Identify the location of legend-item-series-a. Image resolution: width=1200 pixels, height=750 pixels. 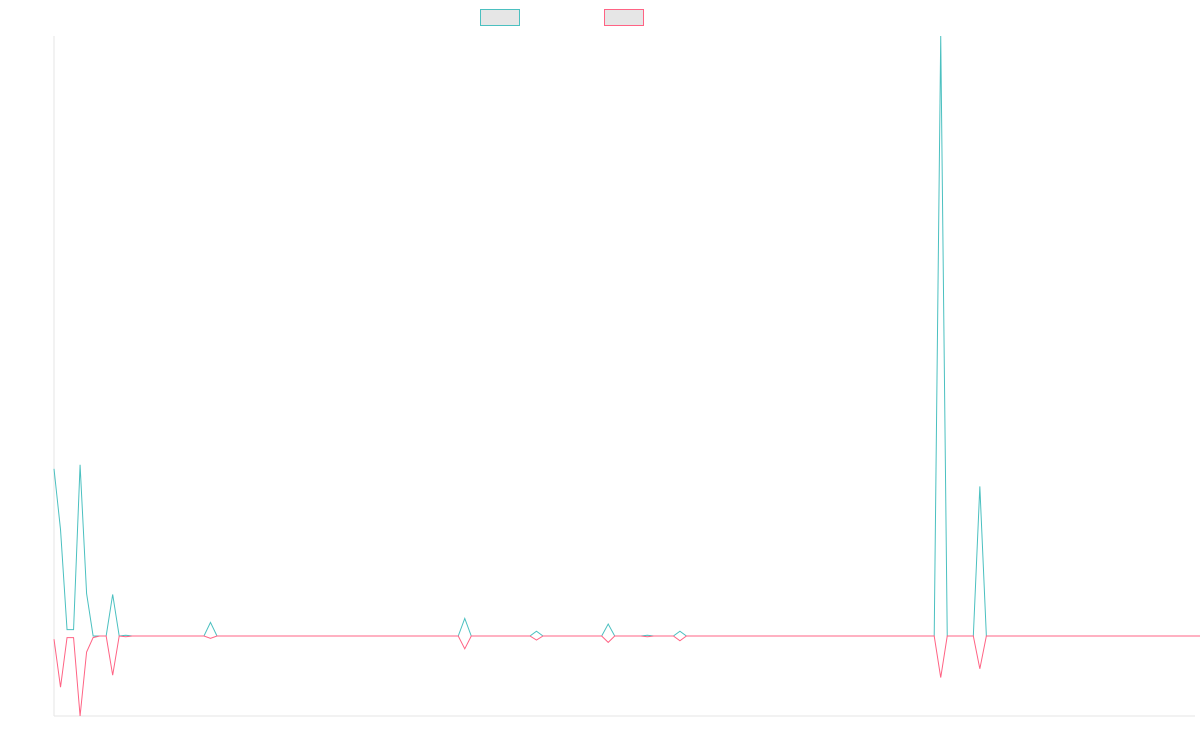
(503, 17).